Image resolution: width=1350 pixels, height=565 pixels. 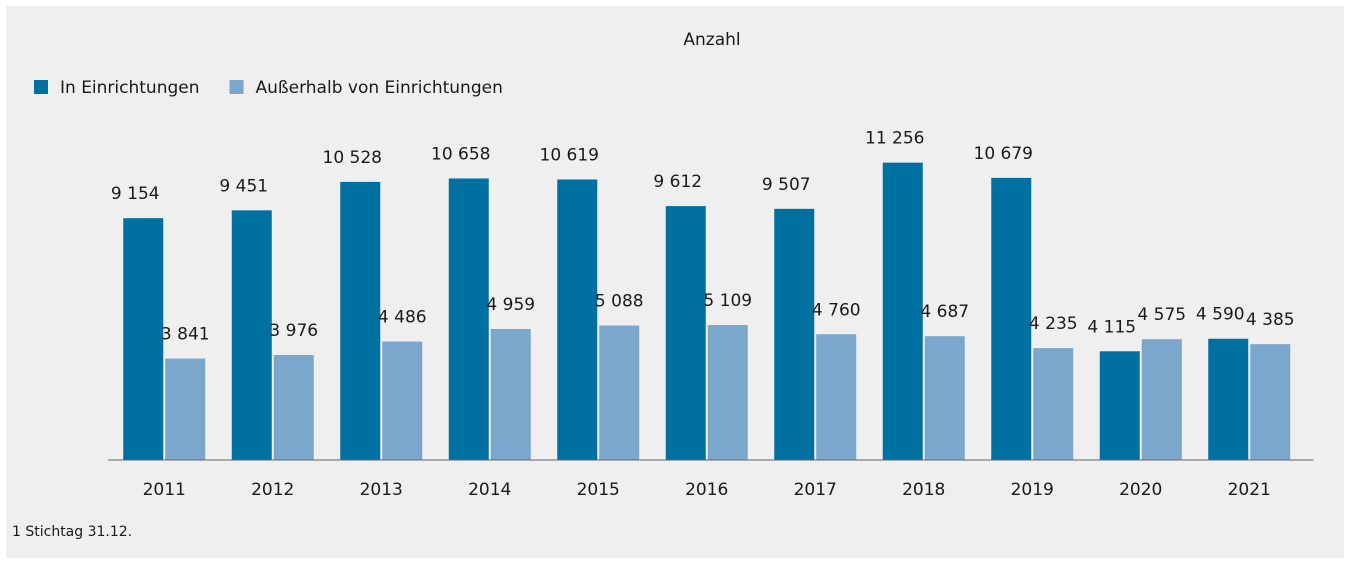 What do you see at coordinates (489, 490) in the screenshot?
I see `x-tick-label: 2014` at bounding box center [489, 490].